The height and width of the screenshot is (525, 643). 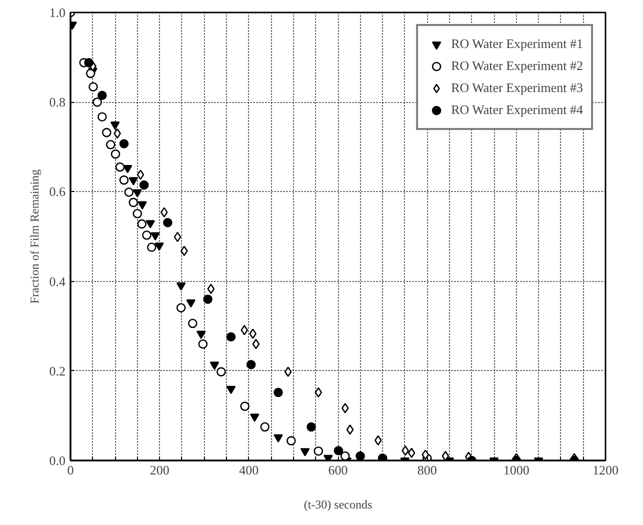 I want to click on y-tick-label: 0.4, so click(x=57, y=281).